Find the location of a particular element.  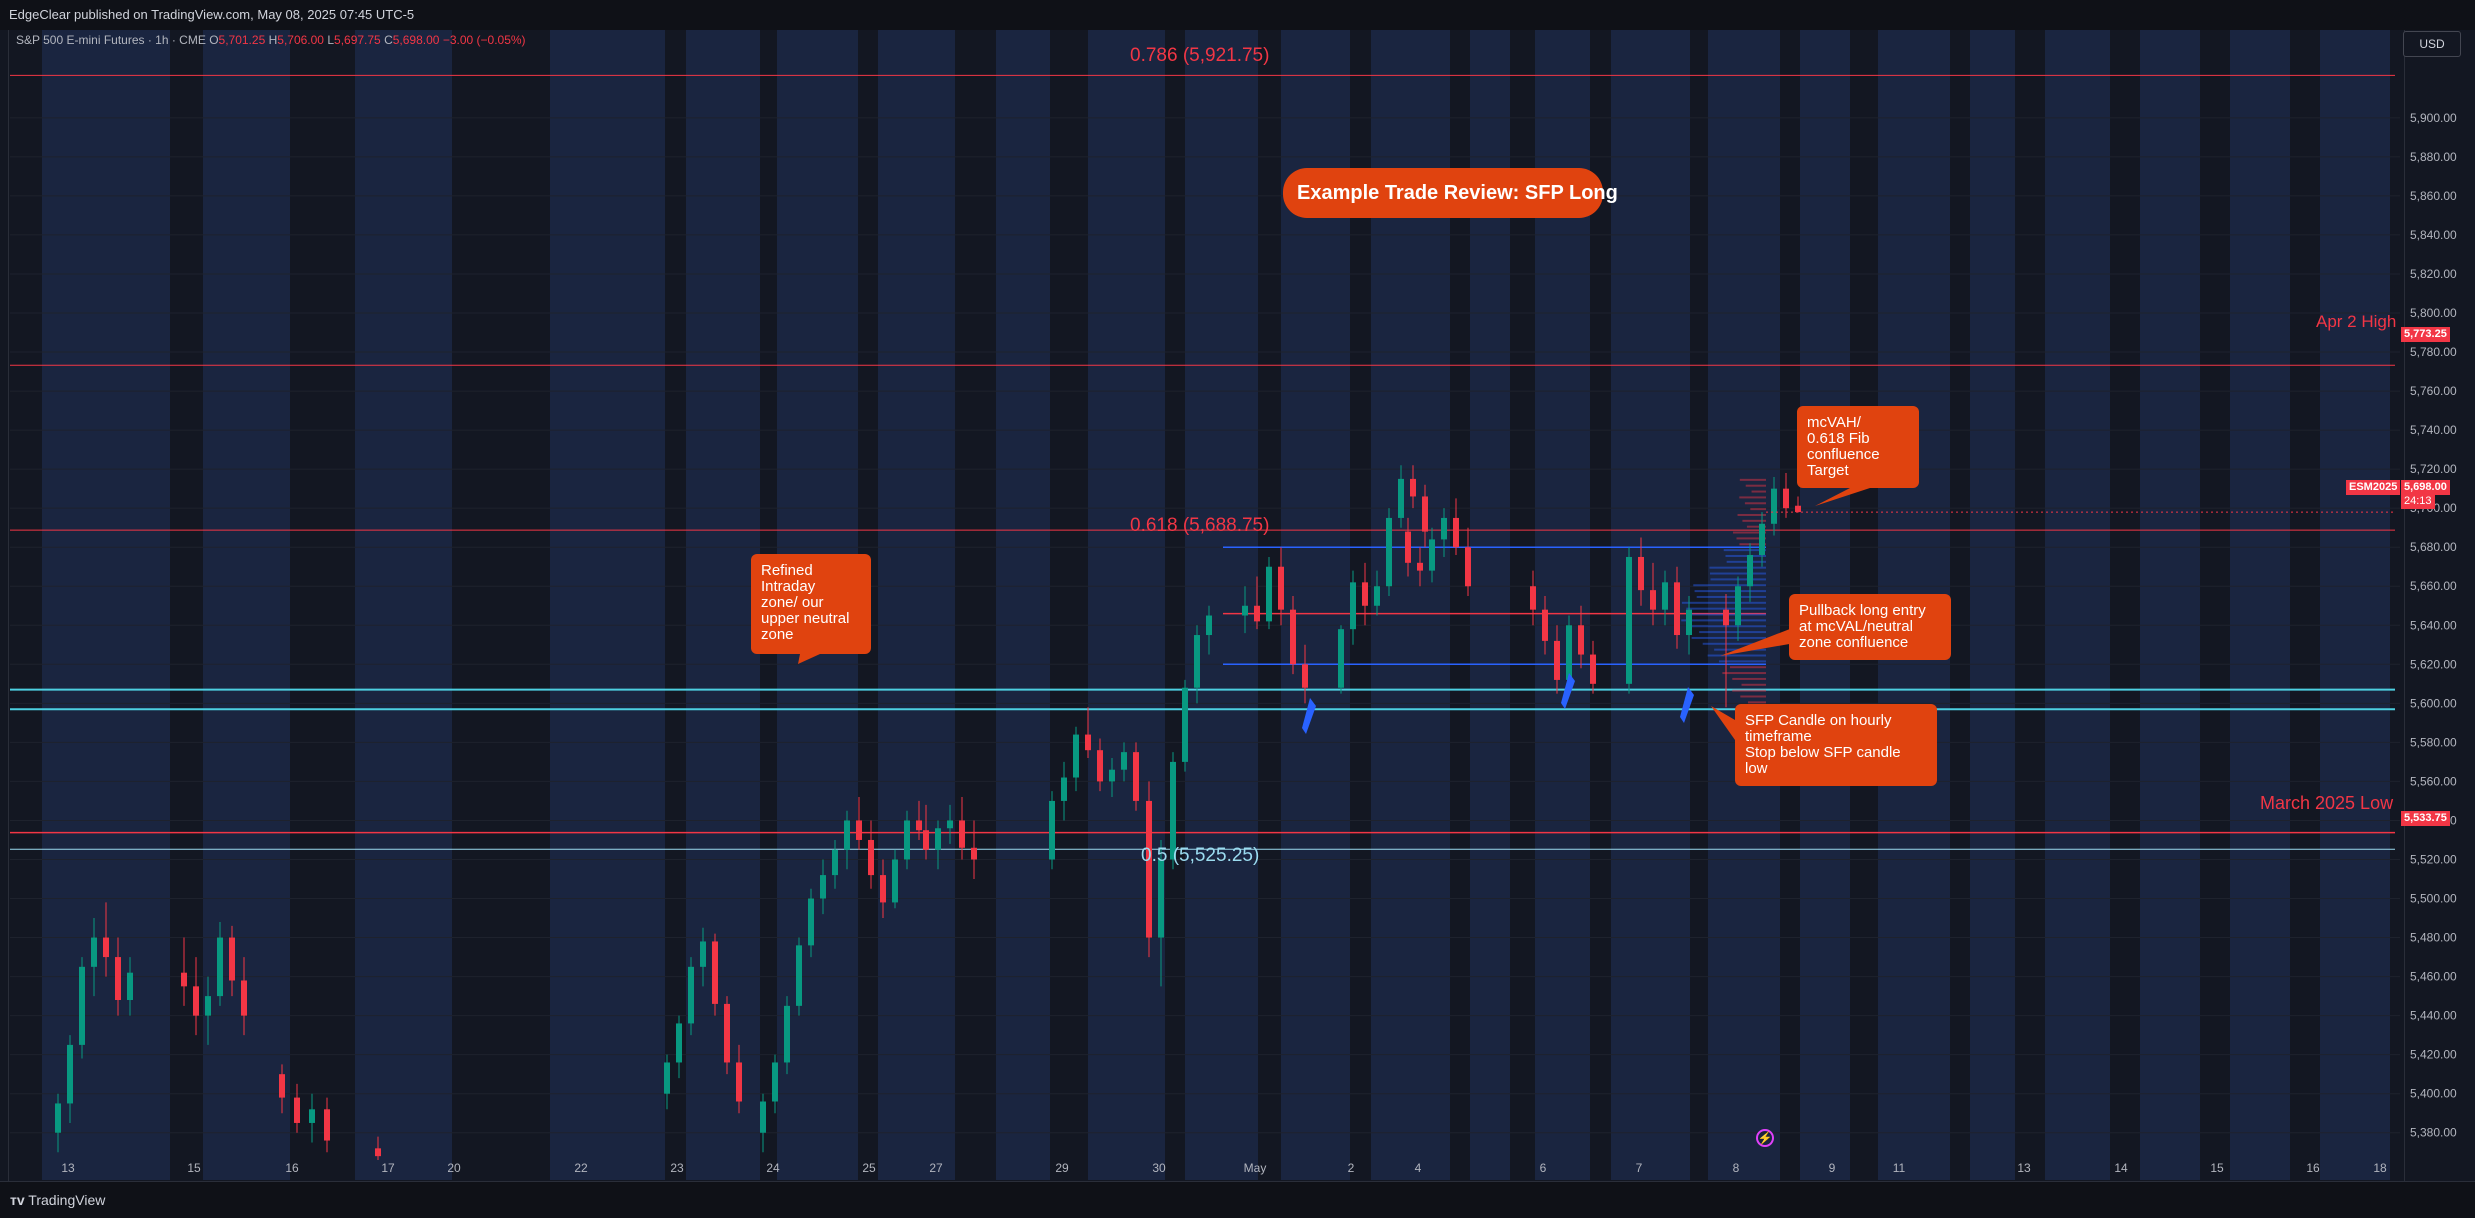

bottom-bar: ᴛv TradingView is located at coordinates (1237, 1199).